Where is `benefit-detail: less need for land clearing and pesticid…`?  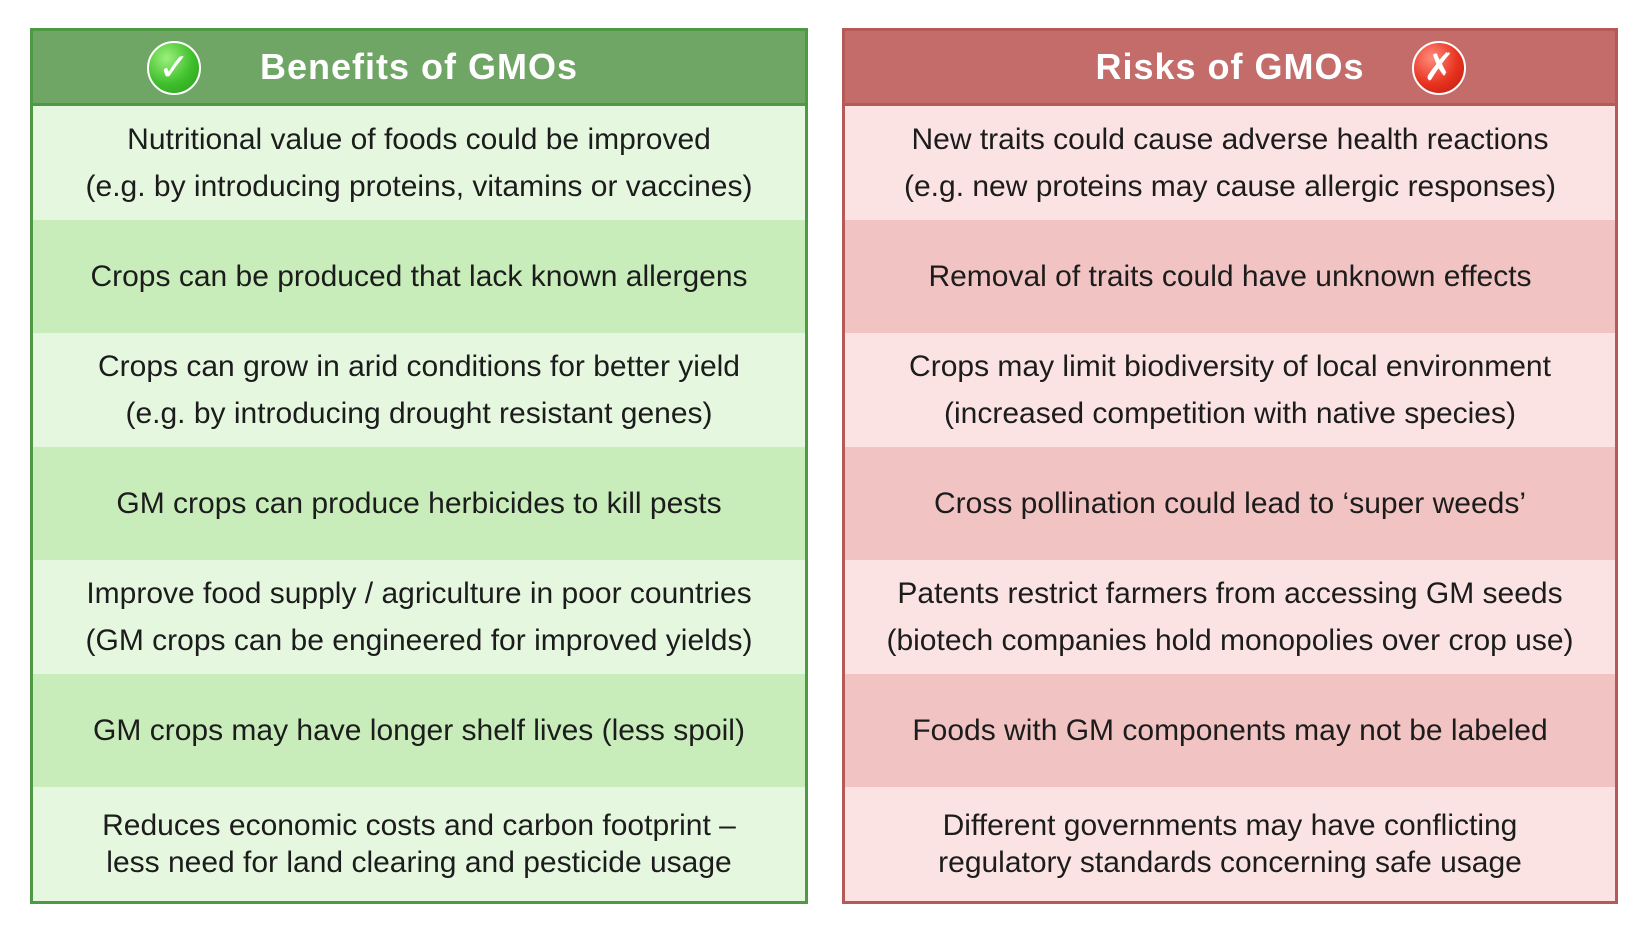
benefit-detail: less need for land clearing and pesticid… is located at coordinates (419, 863).